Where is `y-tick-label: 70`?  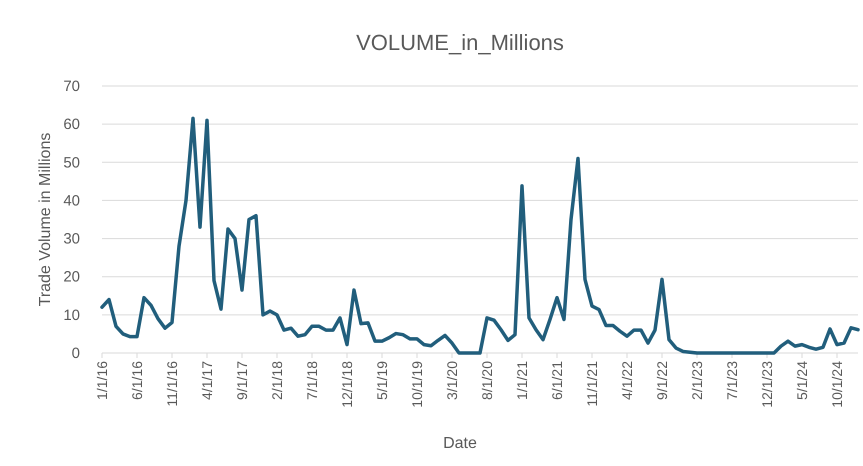 y-tick-label: 70 is located at coordinates (71, 86).